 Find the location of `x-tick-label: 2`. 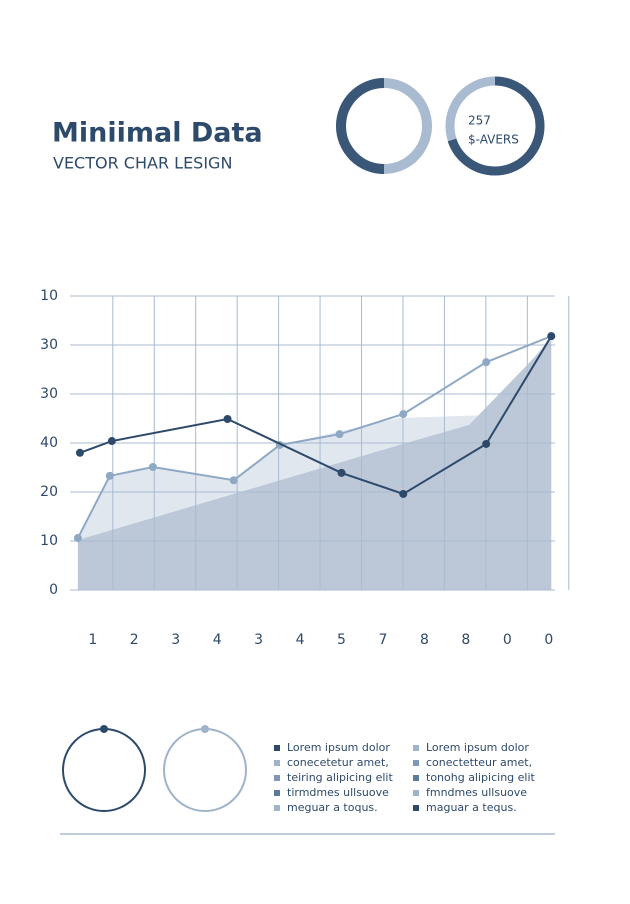

x-tick-label: 2 is located at coordinates (134, 640).